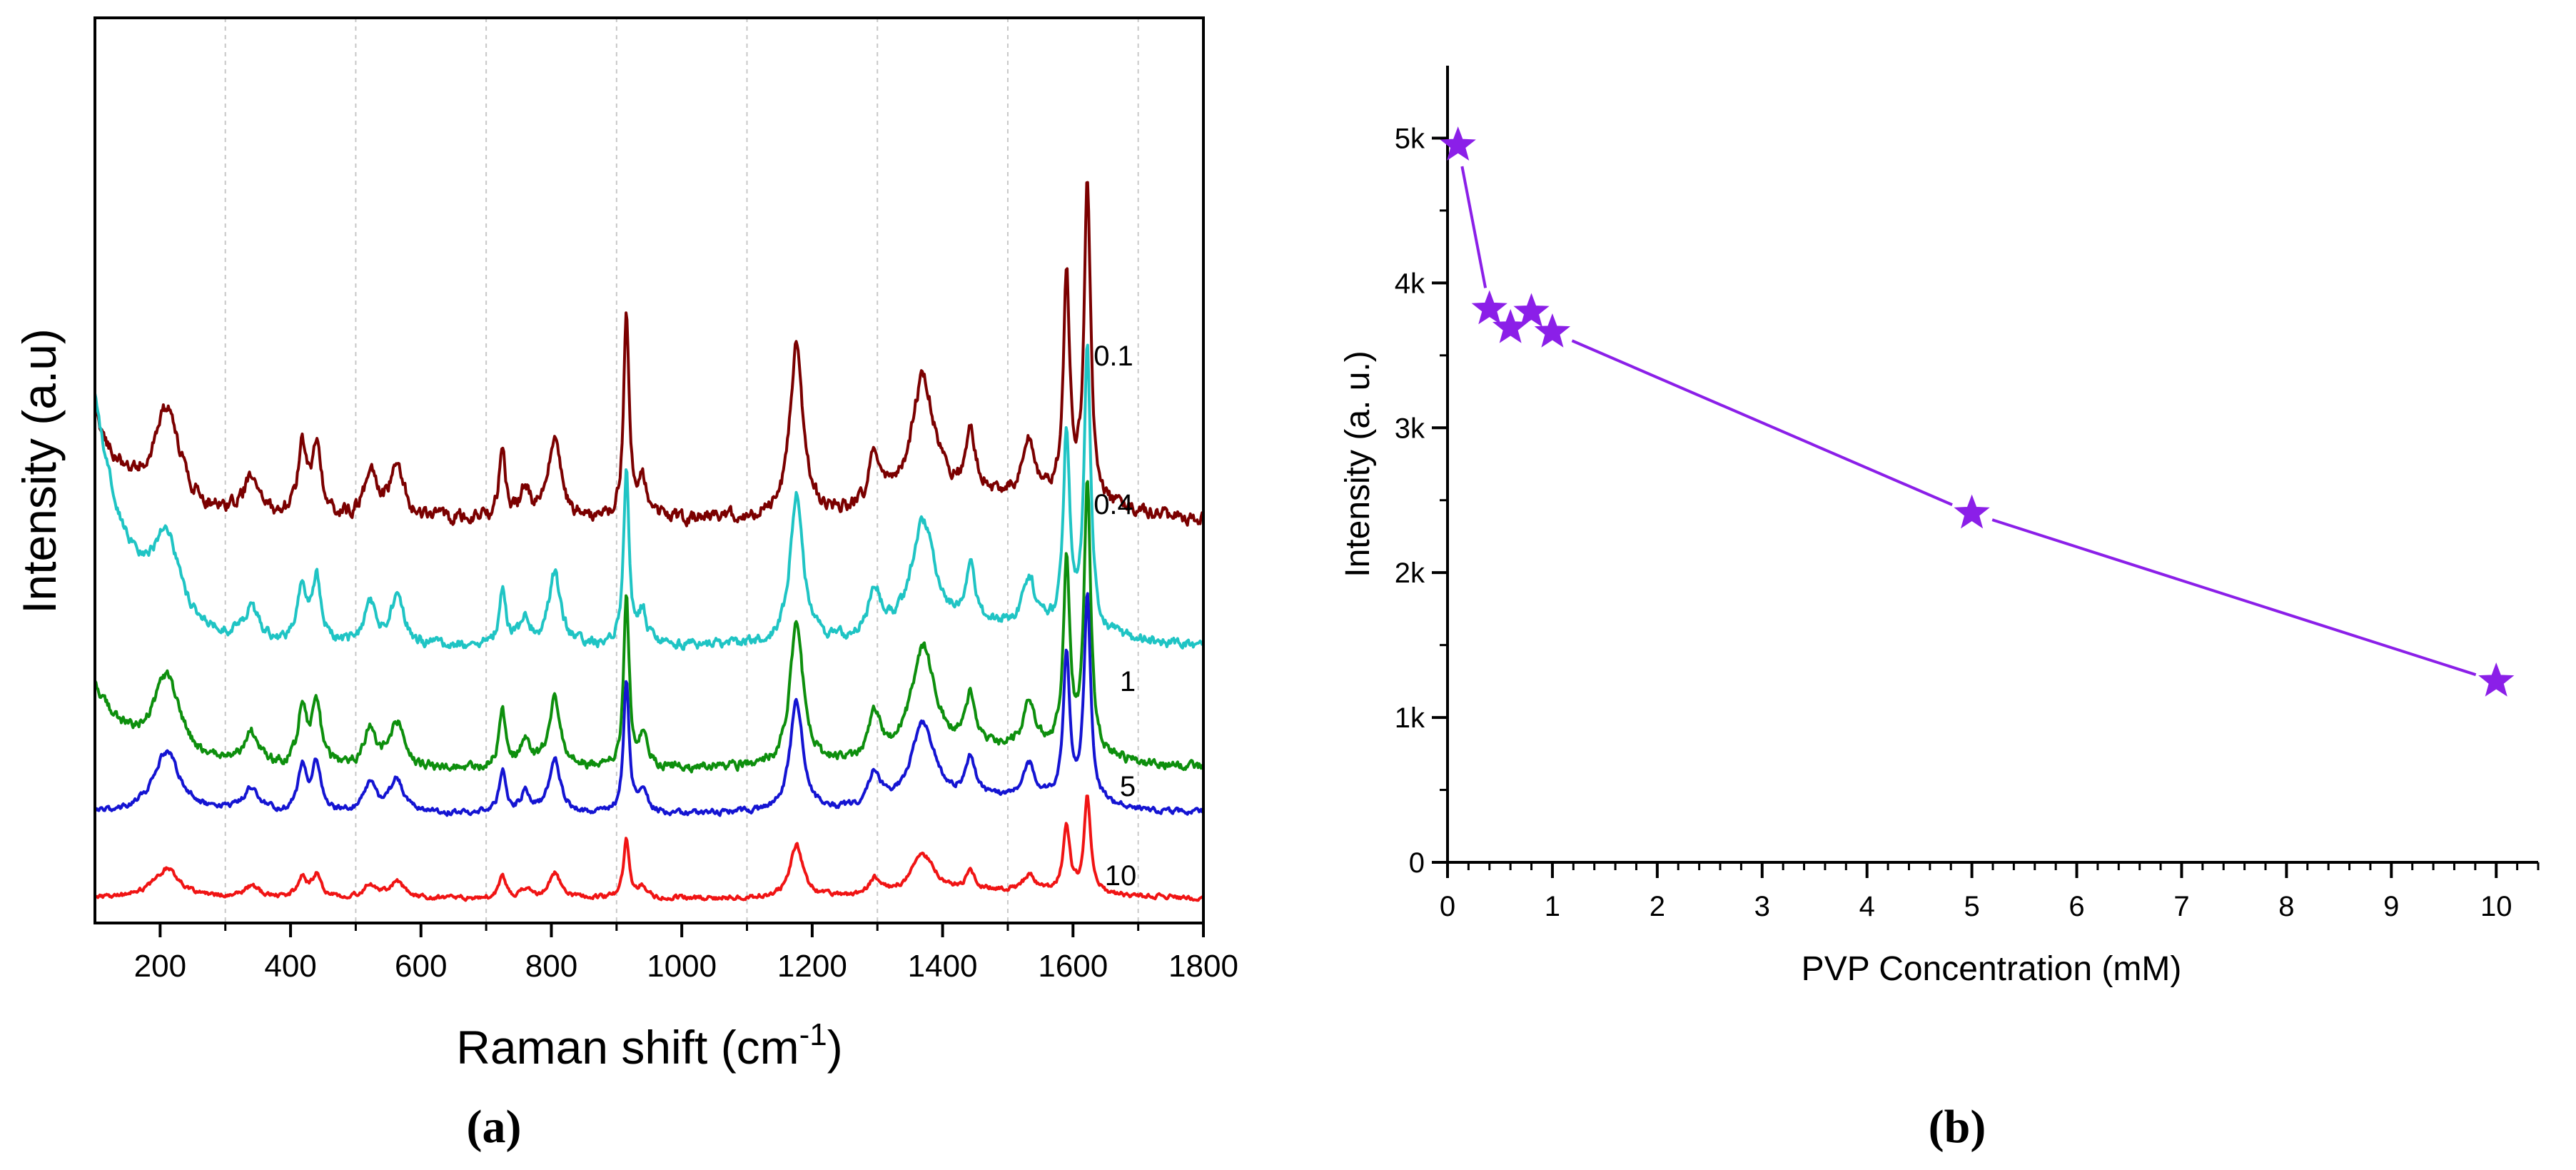 The height and width of the screenshot is (1170, 2576). What do you see at coordinates (1128, 786) in the screenshot?
I see `series-label-5: 5` at bounding box center [1128, 786].